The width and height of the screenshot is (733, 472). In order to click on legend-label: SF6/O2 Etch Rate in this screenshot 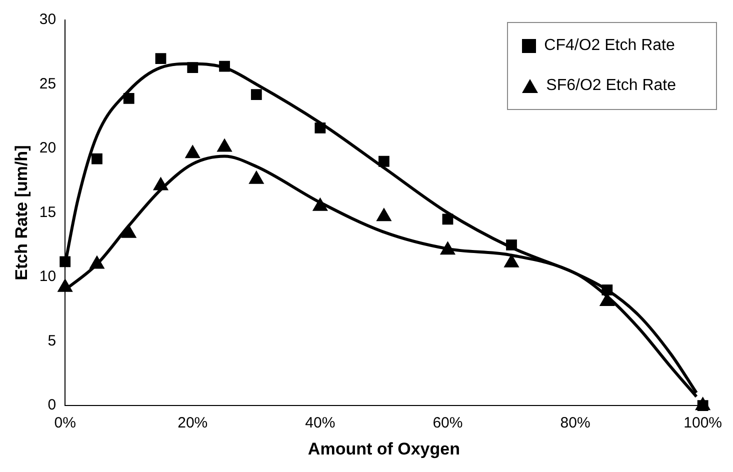, I will do `click(611, 85)`.